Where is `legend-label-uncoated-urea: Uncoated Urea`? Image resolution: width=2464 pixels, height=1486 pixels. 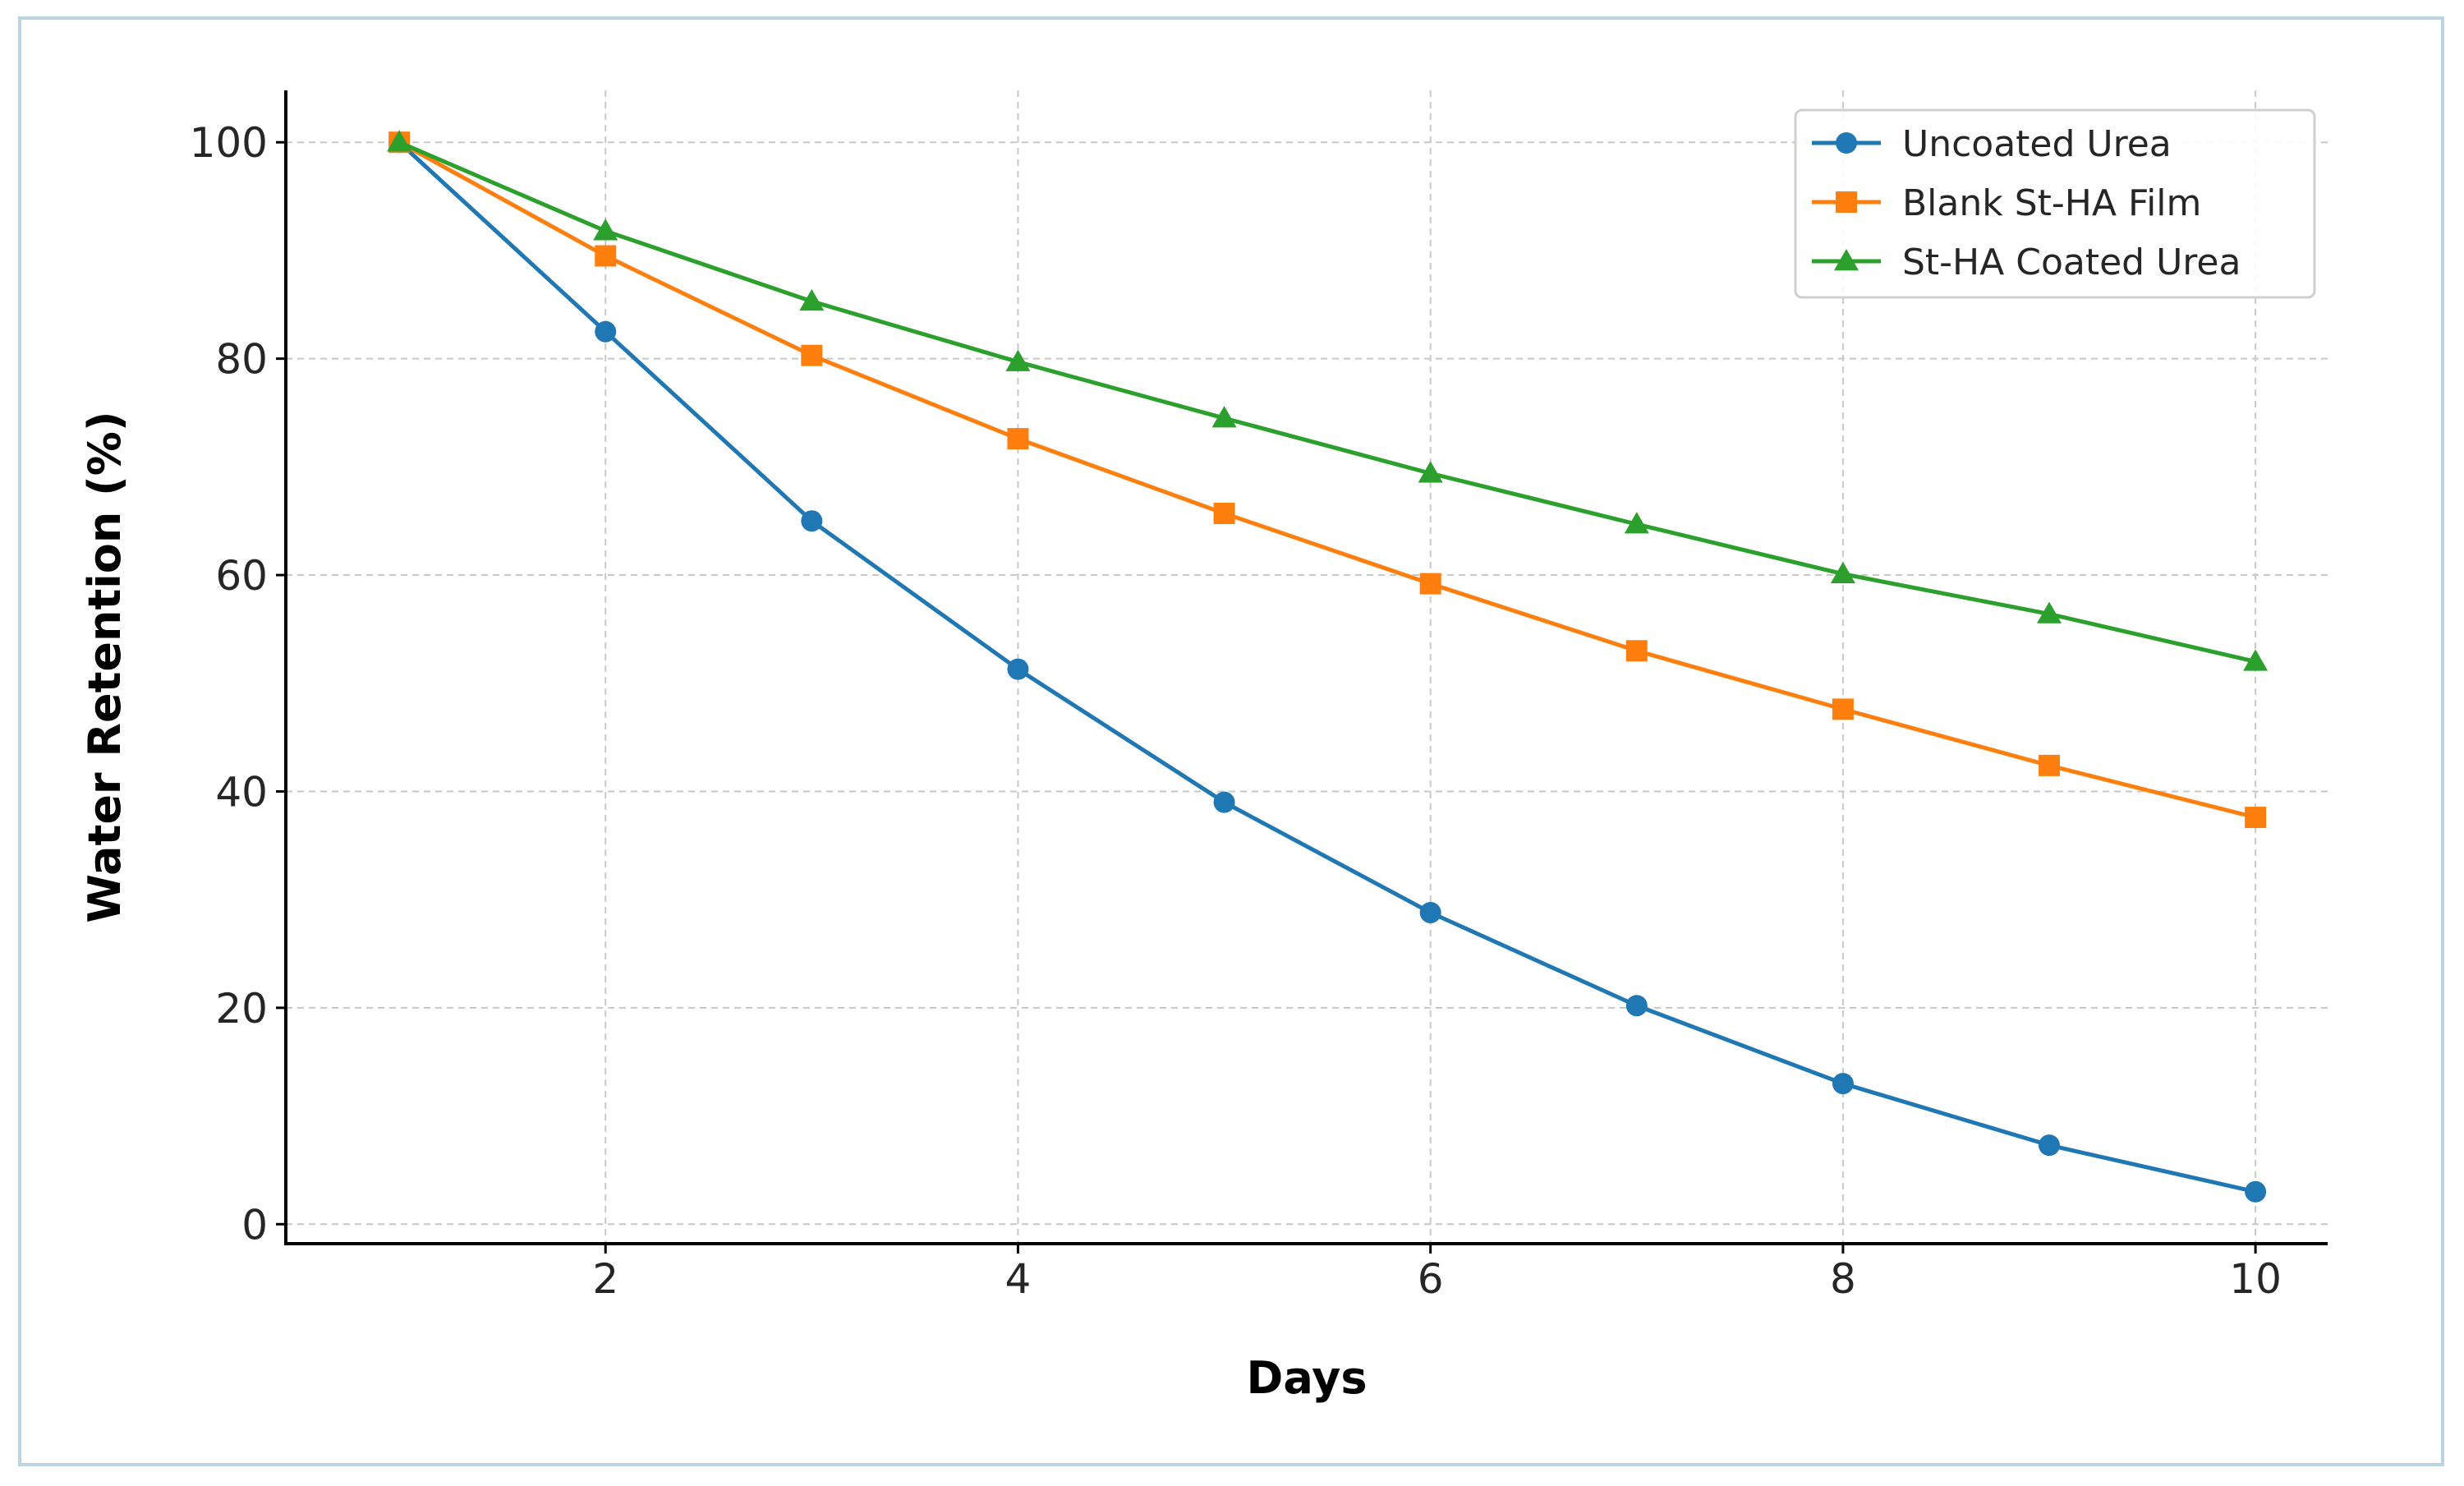
legend-label-uncoated-urea: Uncoated Urea is located at coordinates (2037, 144).